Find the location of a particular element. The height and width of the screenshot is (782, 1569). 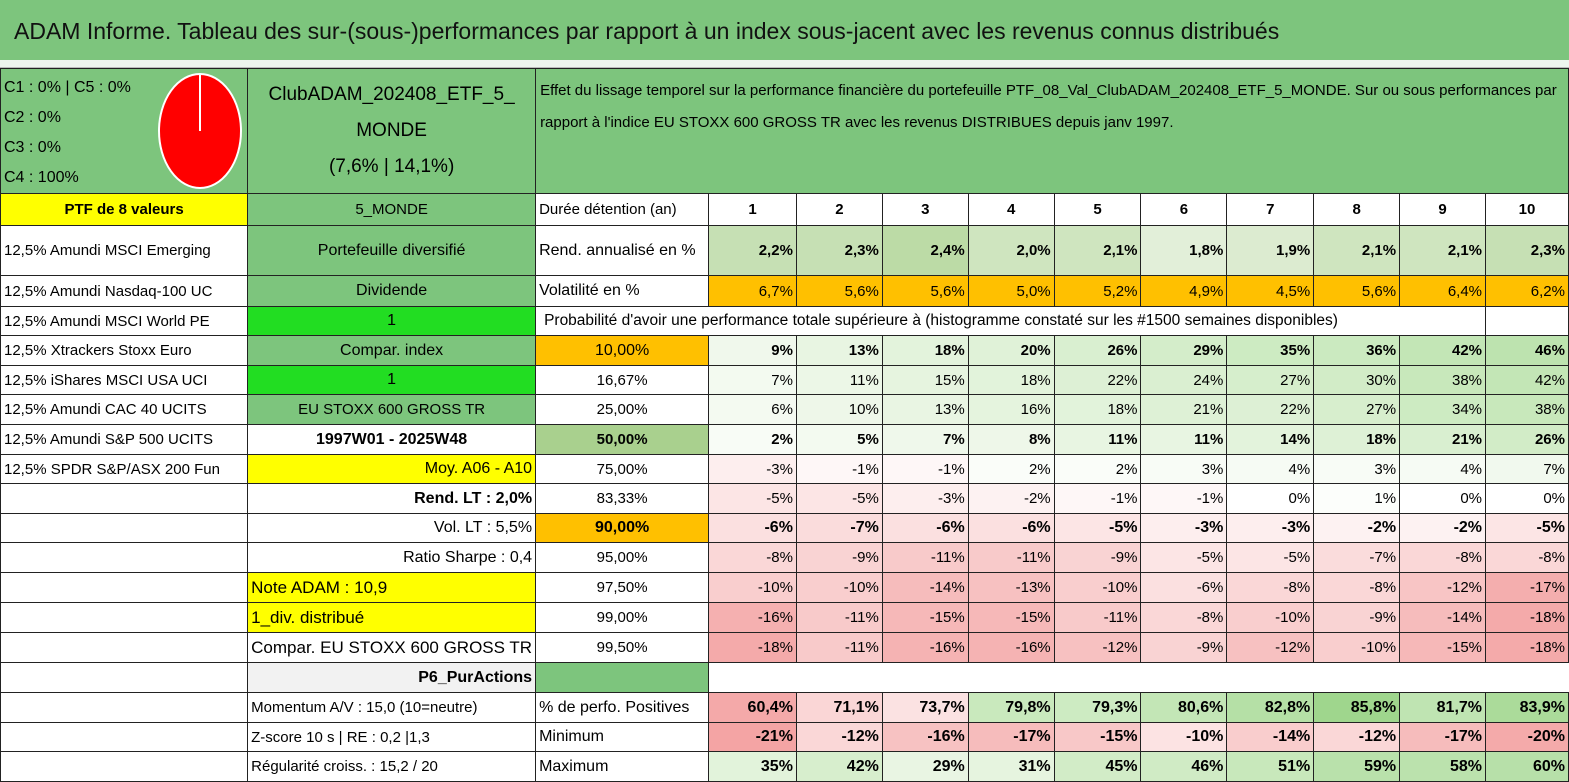

minimum-value: -12% is located at coordinates (839, 737).